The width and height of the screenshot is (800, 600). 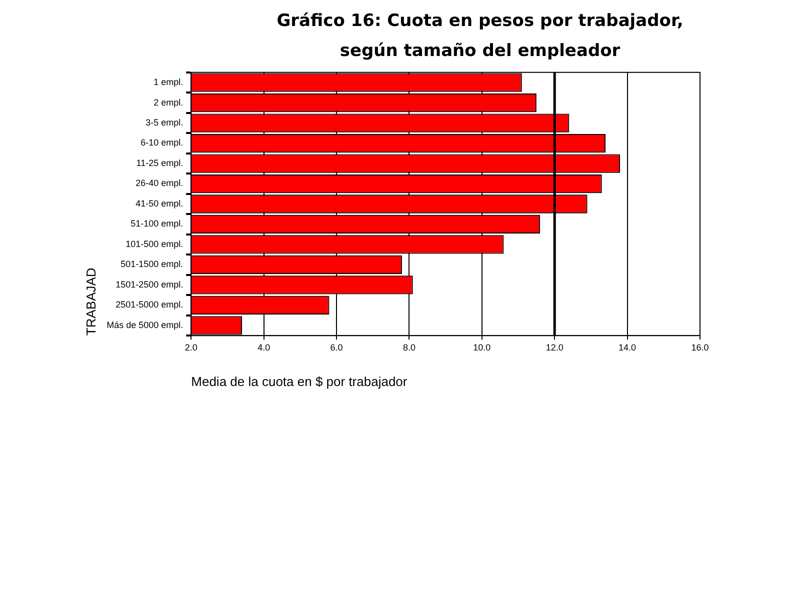 I want to click on y-tick-label: 51-100 empl., so click(x=157, y=223).